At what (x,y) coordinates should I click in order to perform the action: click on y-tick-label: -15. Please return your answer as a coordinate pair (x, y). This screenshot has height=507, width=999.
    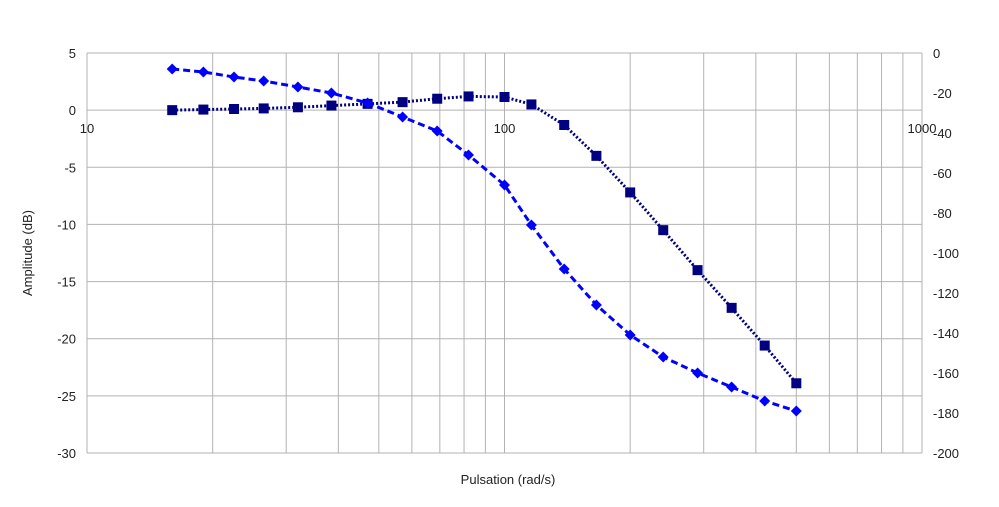
    Looking at the image, I should click on (66, 282).